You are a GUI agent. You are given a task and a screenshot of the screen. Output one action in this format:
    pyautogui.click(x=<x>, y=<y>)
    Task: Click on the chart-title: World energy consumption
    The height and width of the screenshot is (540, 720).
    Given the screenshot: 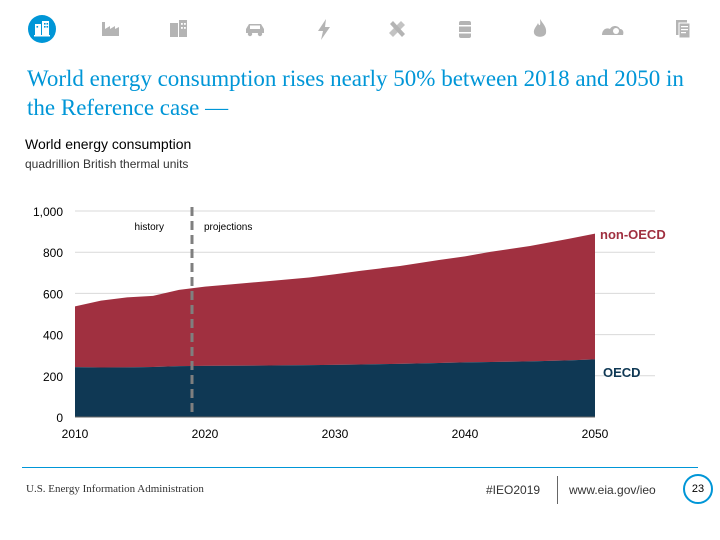 What is the action you would take?
    pyautogui.click(x=108, y=144)
    